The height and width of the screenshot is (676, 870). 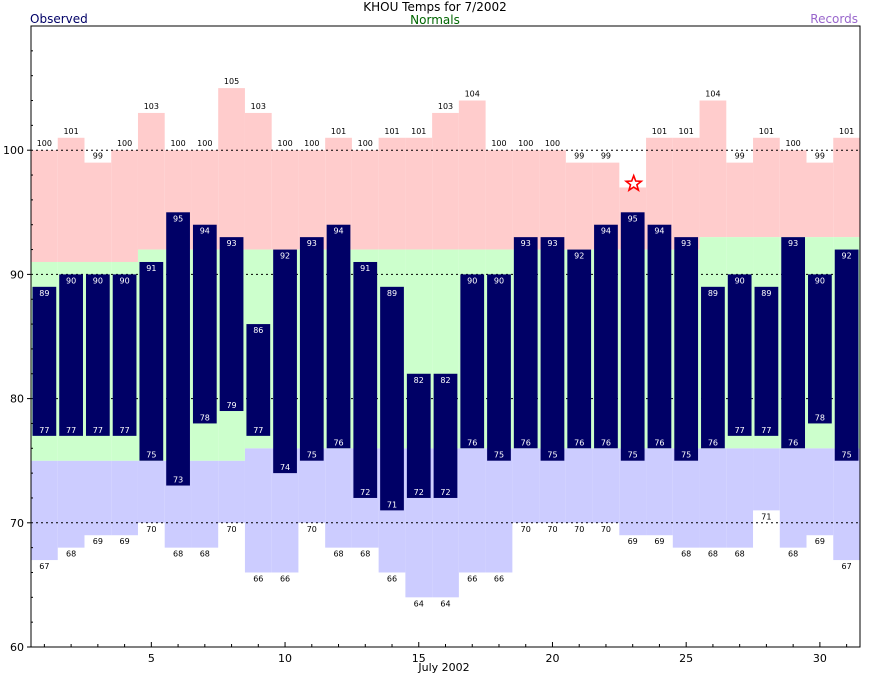 I want to click on x-tick-label: 25, so click(x=686, y=658).